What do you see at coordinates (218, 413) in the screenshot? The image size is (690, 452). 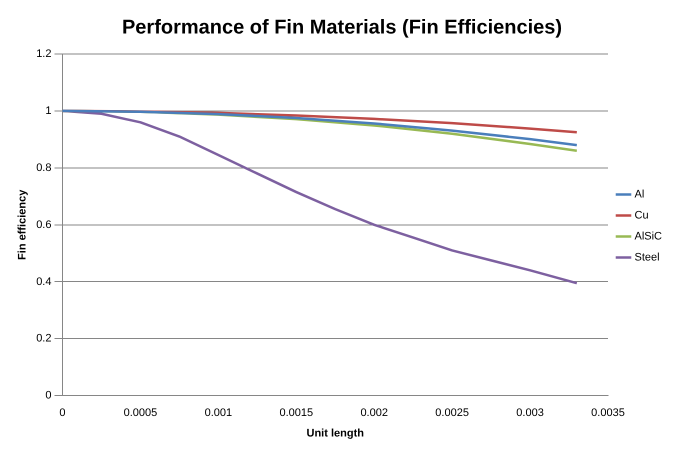 I see `x-tick-label: 0.001` at bounding box center [218, 413].